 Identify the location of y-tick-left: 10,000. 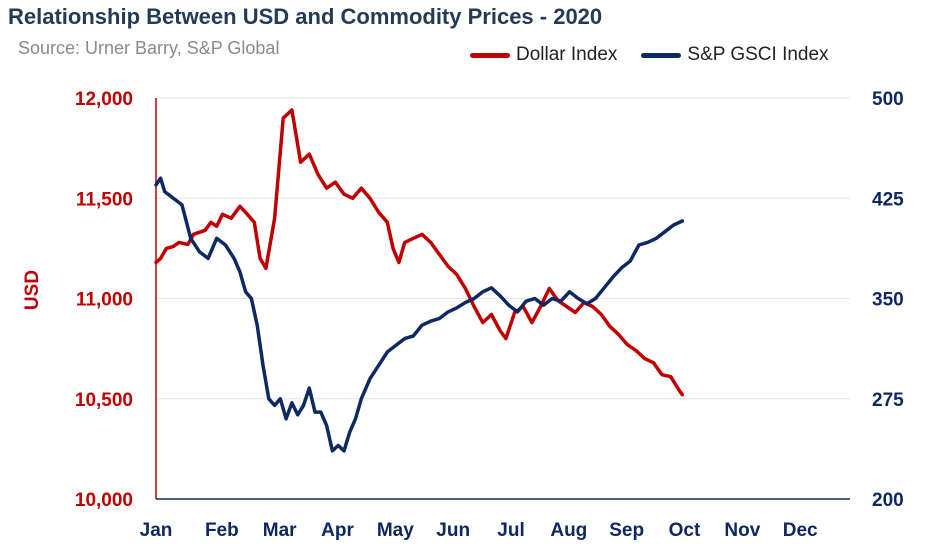
(104, 500).